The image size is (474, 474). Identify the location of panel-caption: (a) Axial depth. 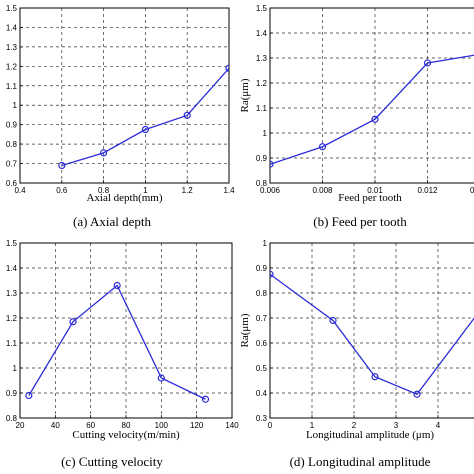
(112, 221).